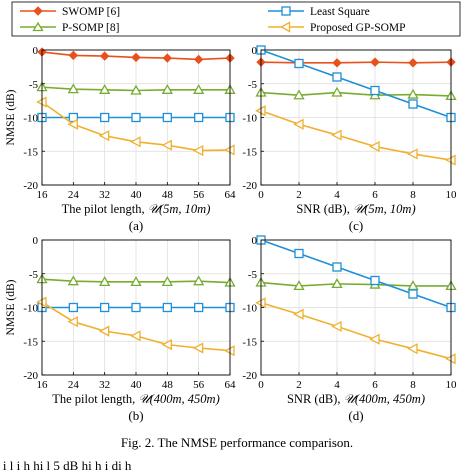 The width and height of the screenshot is (474, 472). What do you see at coordinates (66, 465) in the screenshot?
I see `bottom-body-text: l i l i h hi l 5 dB hi h i di h` at bounding box center [66, 465].